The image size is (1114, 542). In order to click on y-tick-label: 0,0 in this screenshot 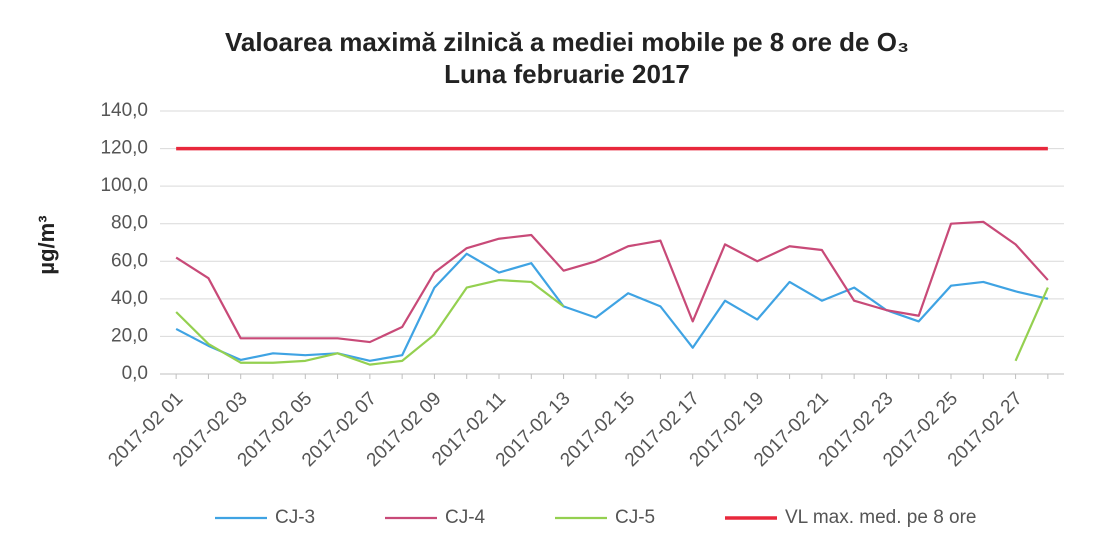, I will do `click(135, 373)`.